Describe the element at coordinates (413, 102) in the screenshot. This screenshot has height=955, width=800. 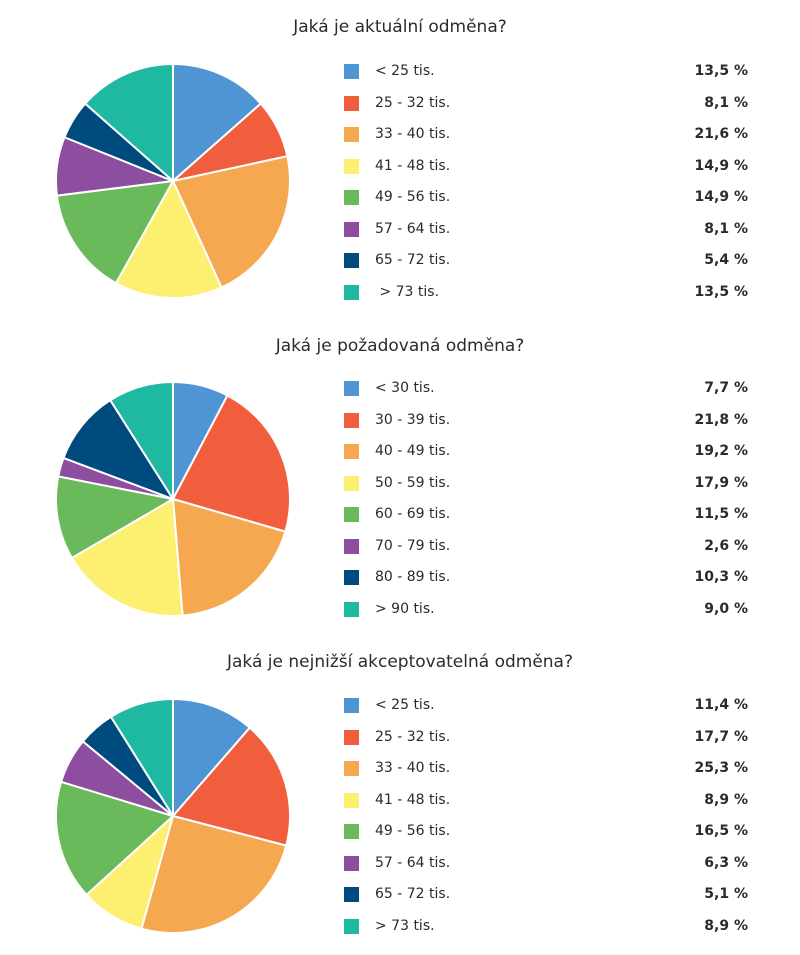
I see `legend-label: 25 - 32 tis.` at that location.